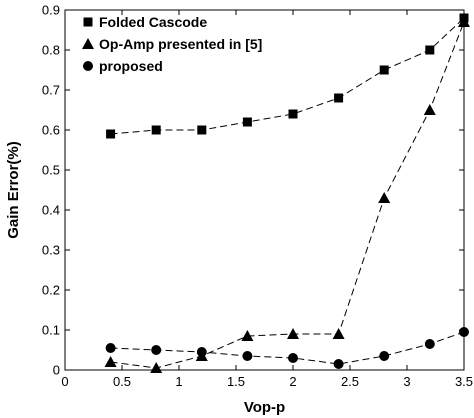 The width and height of the screenshot is (474, 418). What do you see at coordinates (51, 90) in the screenshot?
I see `y-tick-label-7: 0.7` at bounding box center [51, 90].